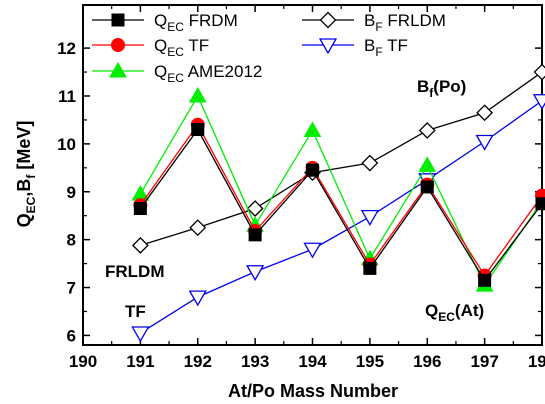 The image size is (545, 404). I want to click on y-axis-label-sub1: EC, so click(31, 204).